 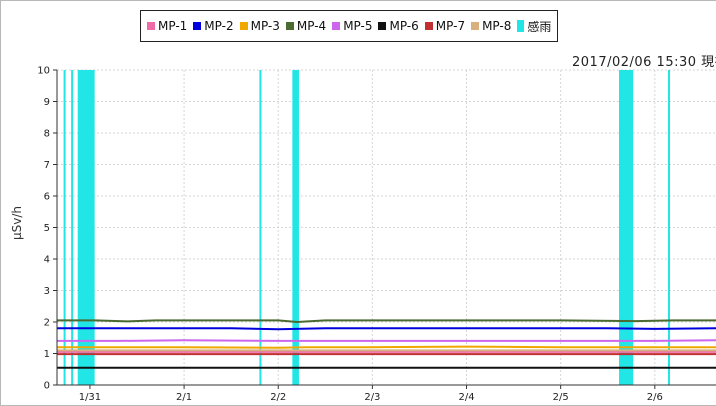 I want to click on x-tick-label: 1/31, so click(x=90, y=397).